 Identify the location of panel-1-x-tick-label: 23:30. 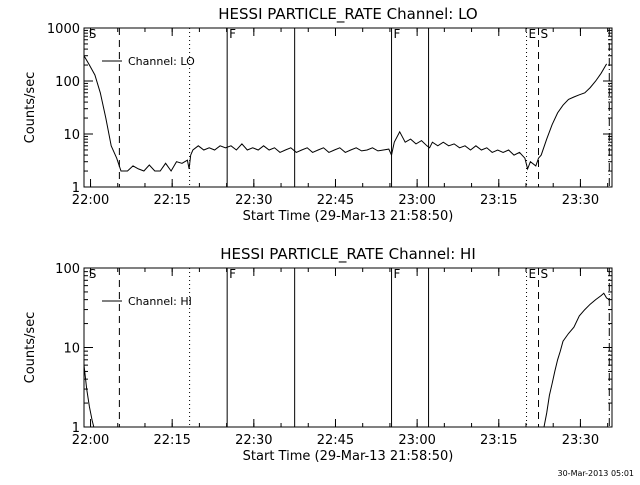
(580, 200).